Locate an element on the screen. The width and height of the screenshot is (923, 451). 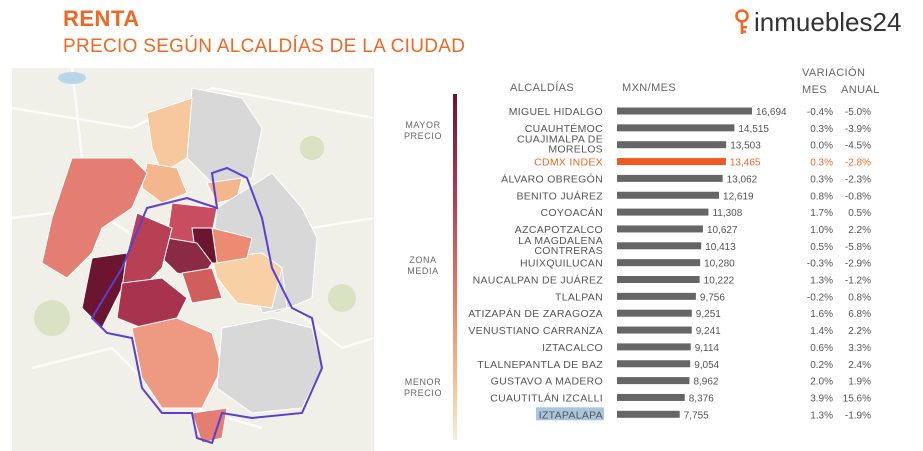
annual-variation: -3.9% is located at coordinates (858, 129).